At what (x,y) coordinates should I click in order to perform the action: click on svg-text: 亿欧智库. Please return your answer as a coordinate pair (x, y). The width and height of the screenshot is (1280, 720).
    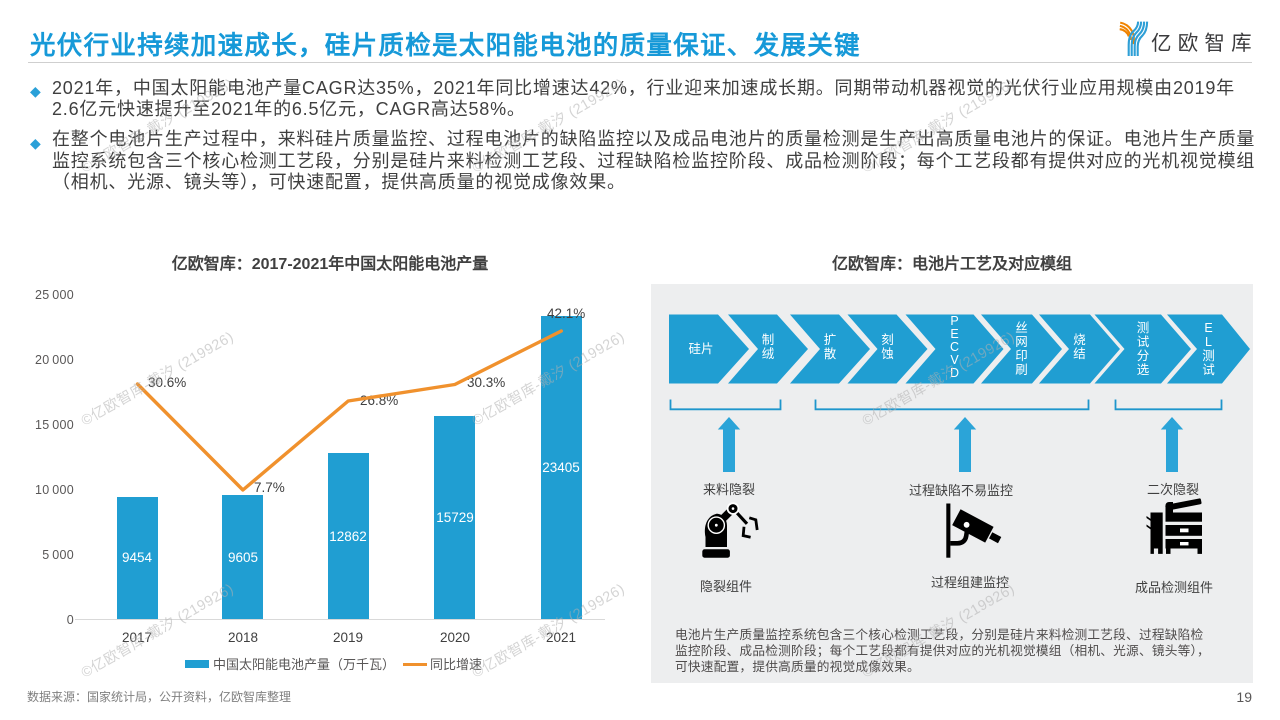
    Looking at the image, I should click on (1204, 43).